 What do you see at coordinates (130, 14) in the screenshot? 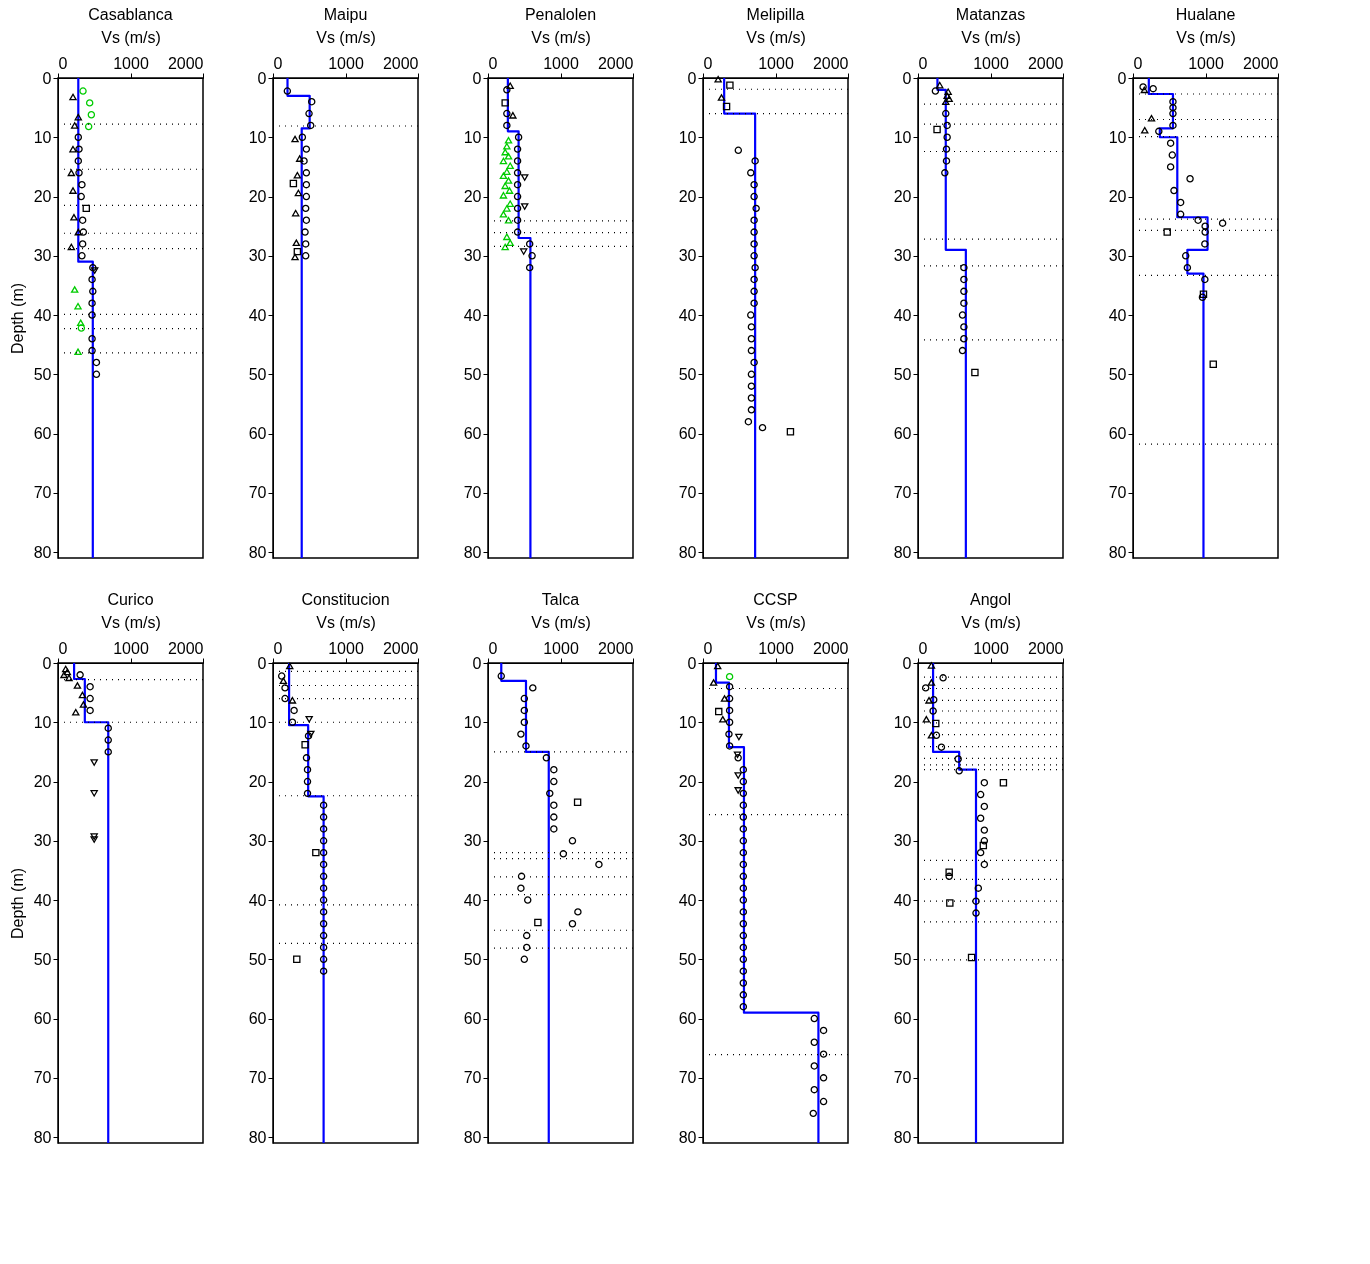
I see `chart-title: Casablanca` at bounding box center [130, 14].